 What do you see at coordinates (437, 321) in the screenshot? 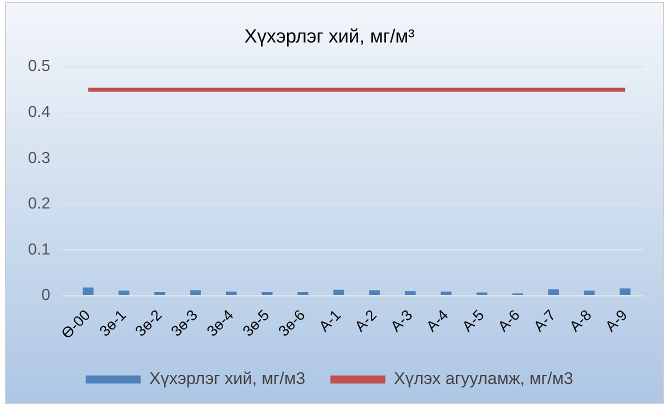
I see `x-tick-label: A-4` at bounding box center [437, 321].